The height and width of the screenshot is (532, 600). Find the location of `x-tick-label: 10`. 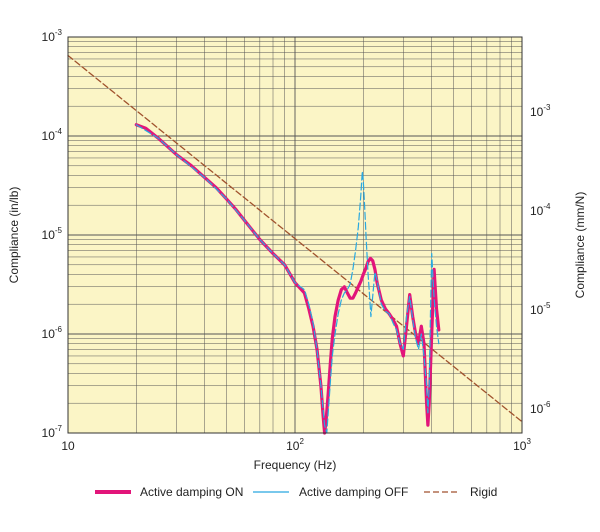

x-tick-label: 10 is located at coordinates (68, 446).